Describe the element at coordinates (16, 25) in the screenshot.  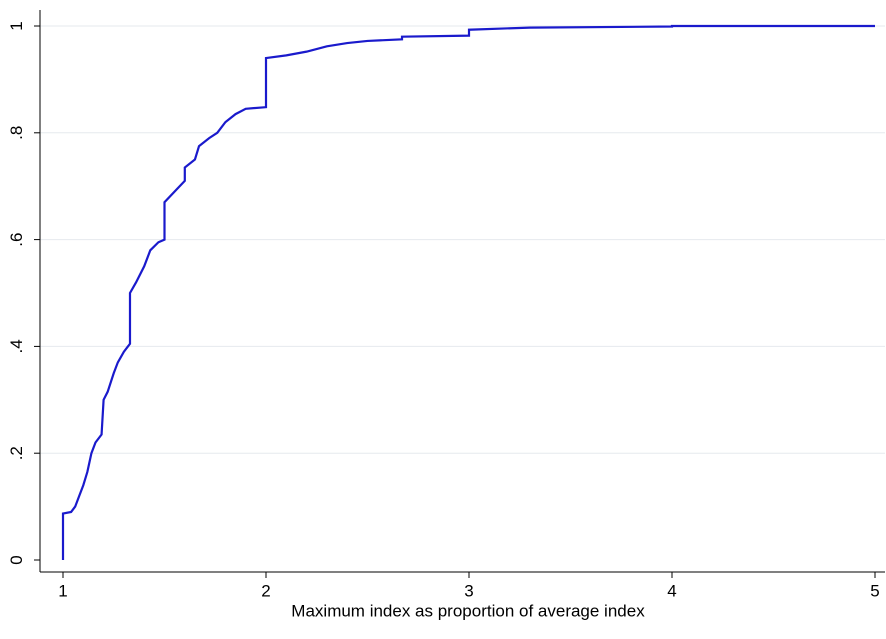
I see `y-tick-label: 1` at that location.